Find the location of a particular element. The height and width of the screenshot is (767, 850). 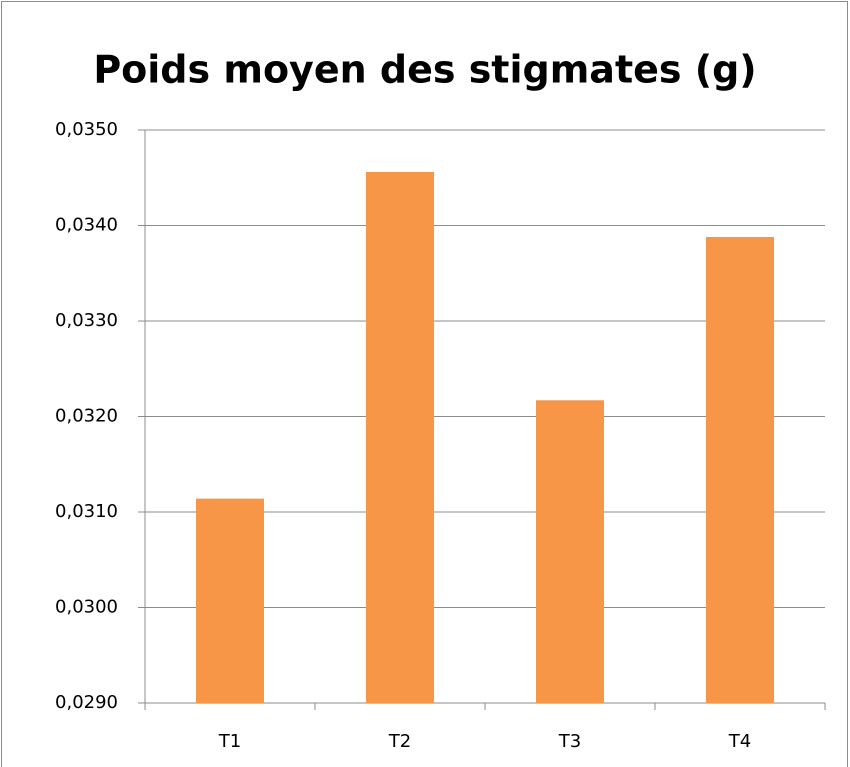

x-tick-label: T1 is located at coordinates (229, 741).